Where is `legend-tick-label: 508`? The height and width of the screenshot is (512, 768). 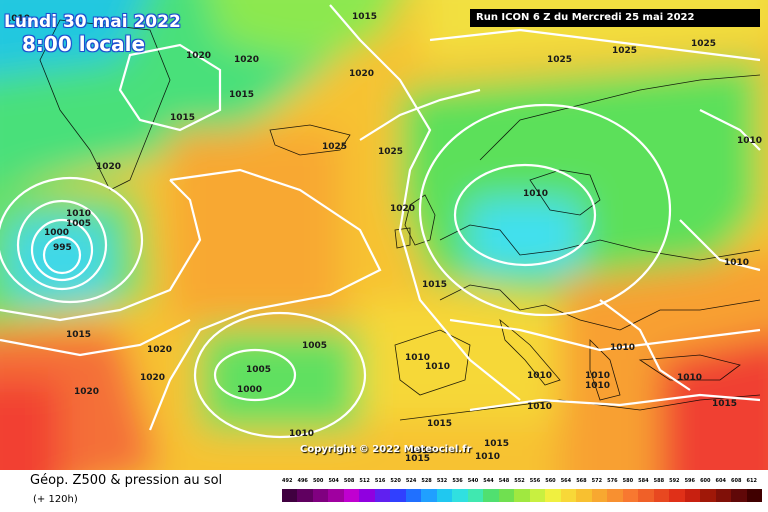
legend-tick-label: 508 is located at coordinates (349, 481).